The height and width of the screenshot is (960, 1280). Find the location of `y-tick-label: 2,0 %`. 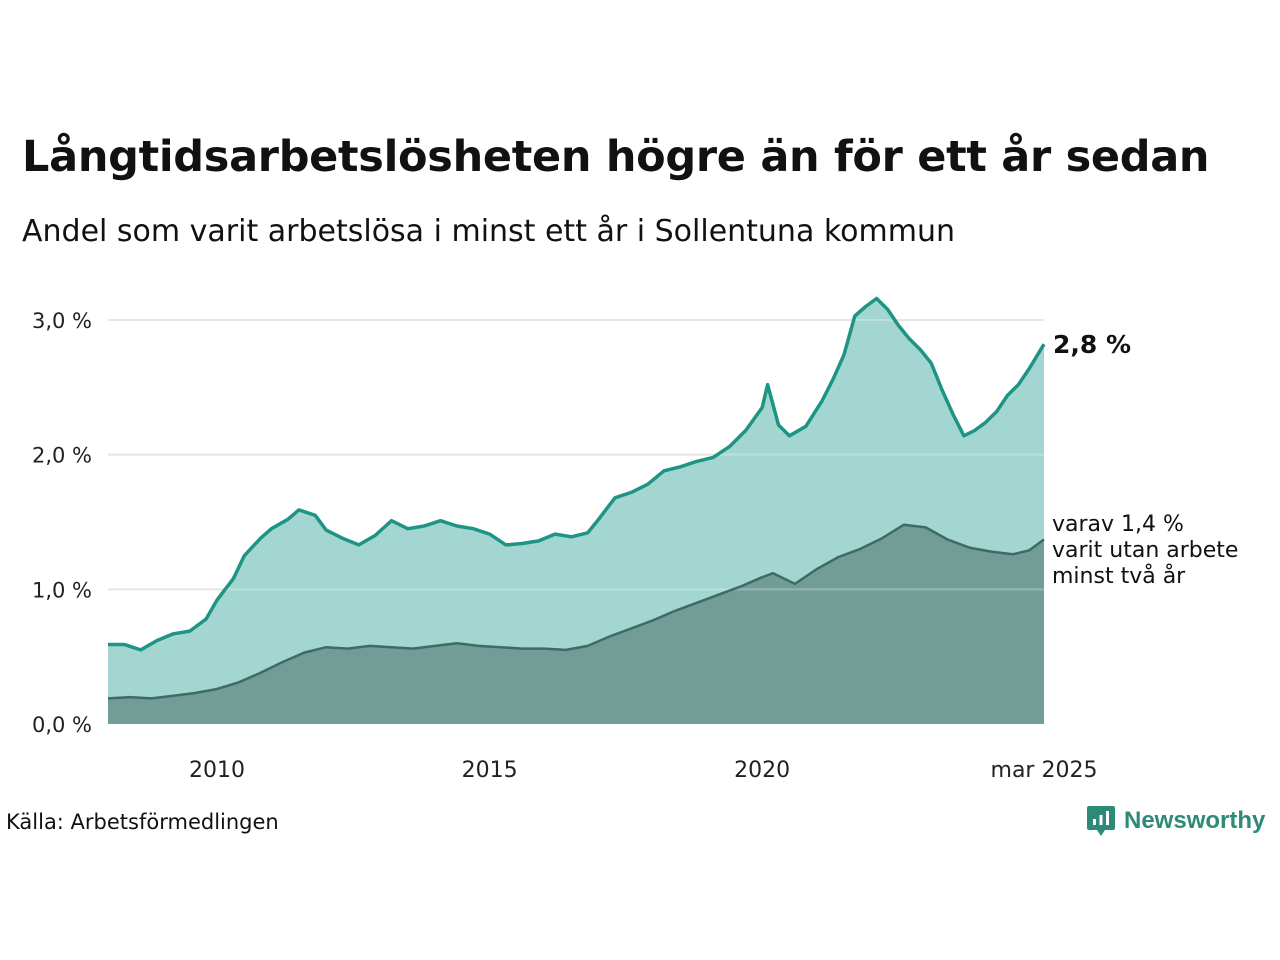

y-tick-label: 2,0 % is located at coordinates (62, 456).